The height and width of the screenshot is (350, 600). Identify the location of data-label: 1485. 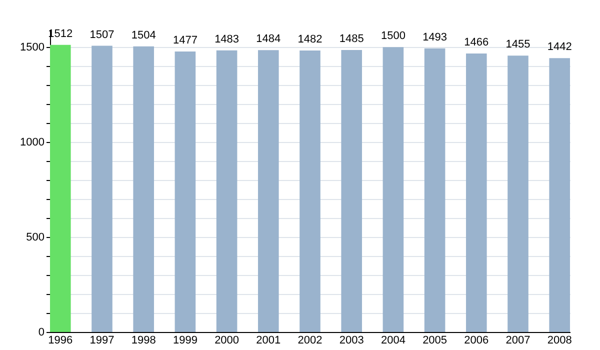
(351, 38).